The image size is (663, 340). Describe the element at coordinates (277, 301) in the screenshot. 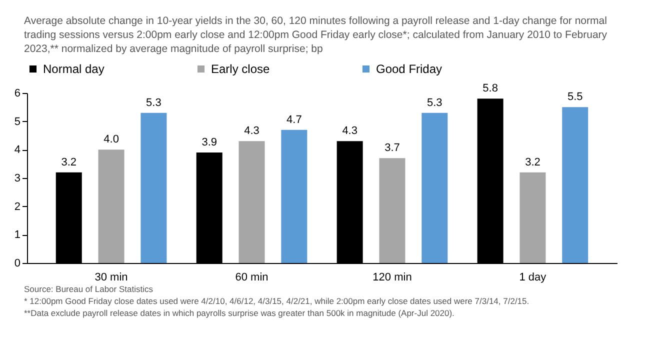

I see `text: * 12:00pm Good Friday close dates used were 4/2/10, 4/6/12, 4/3/15, 4/2/21, while 2:00pm early close dates used were 7/3/14, 7/2/15.` at that location.